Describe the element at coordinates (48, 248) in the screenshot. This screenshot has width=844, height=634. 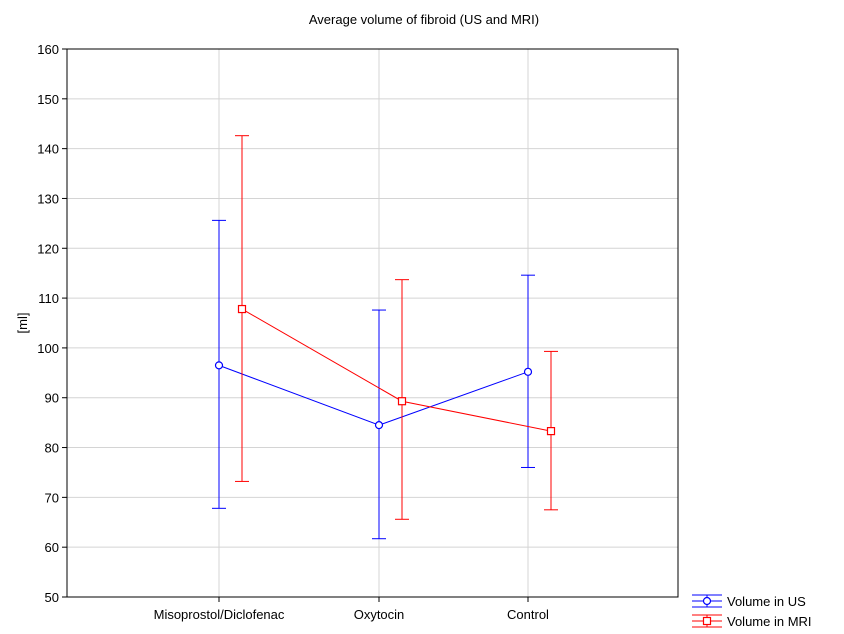
I see `y-tick-label: 120` at that location.